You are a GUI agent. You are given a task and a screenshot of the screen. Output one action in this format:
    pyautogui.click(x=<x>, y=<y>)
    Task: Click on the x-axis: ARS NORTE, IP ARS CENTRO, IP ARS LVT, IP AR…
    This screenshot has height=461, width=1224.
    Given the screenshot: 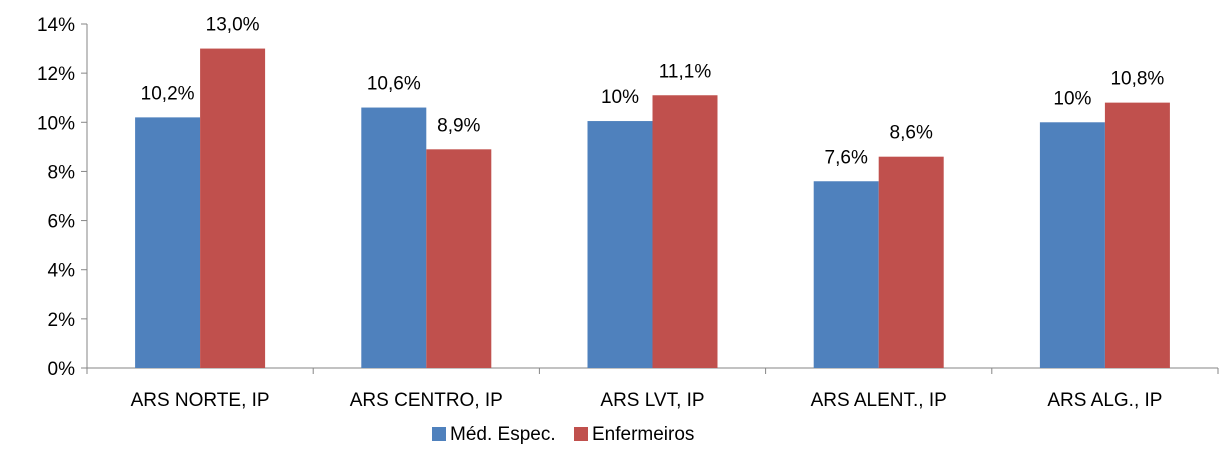 What is the action you would take?
    pyautogui.click(x=652, y=389)
    